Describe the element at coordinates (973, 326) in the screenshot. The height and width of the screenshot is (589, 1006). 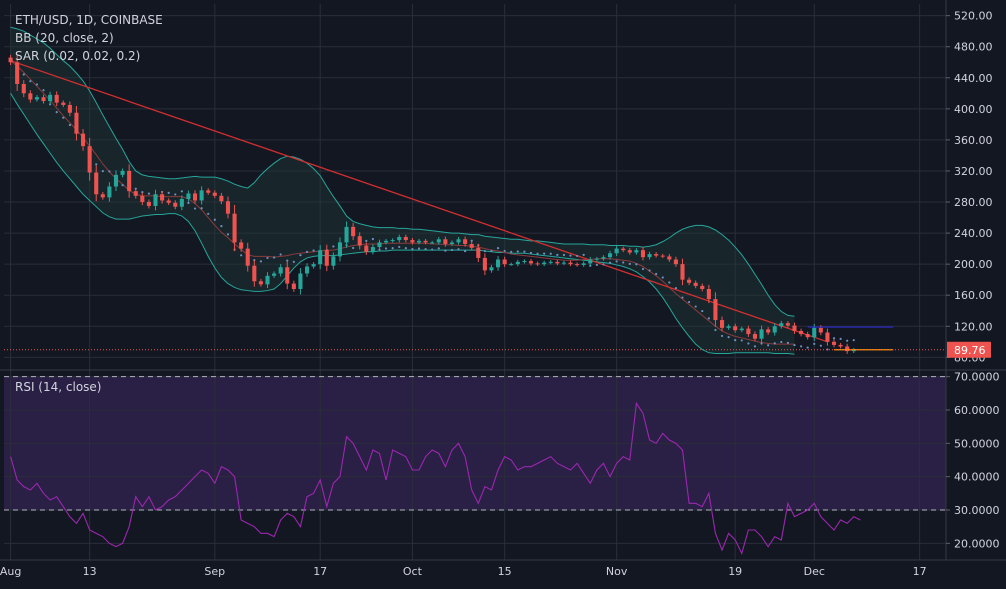
I see `price-tick-label: 120.00` at that location.